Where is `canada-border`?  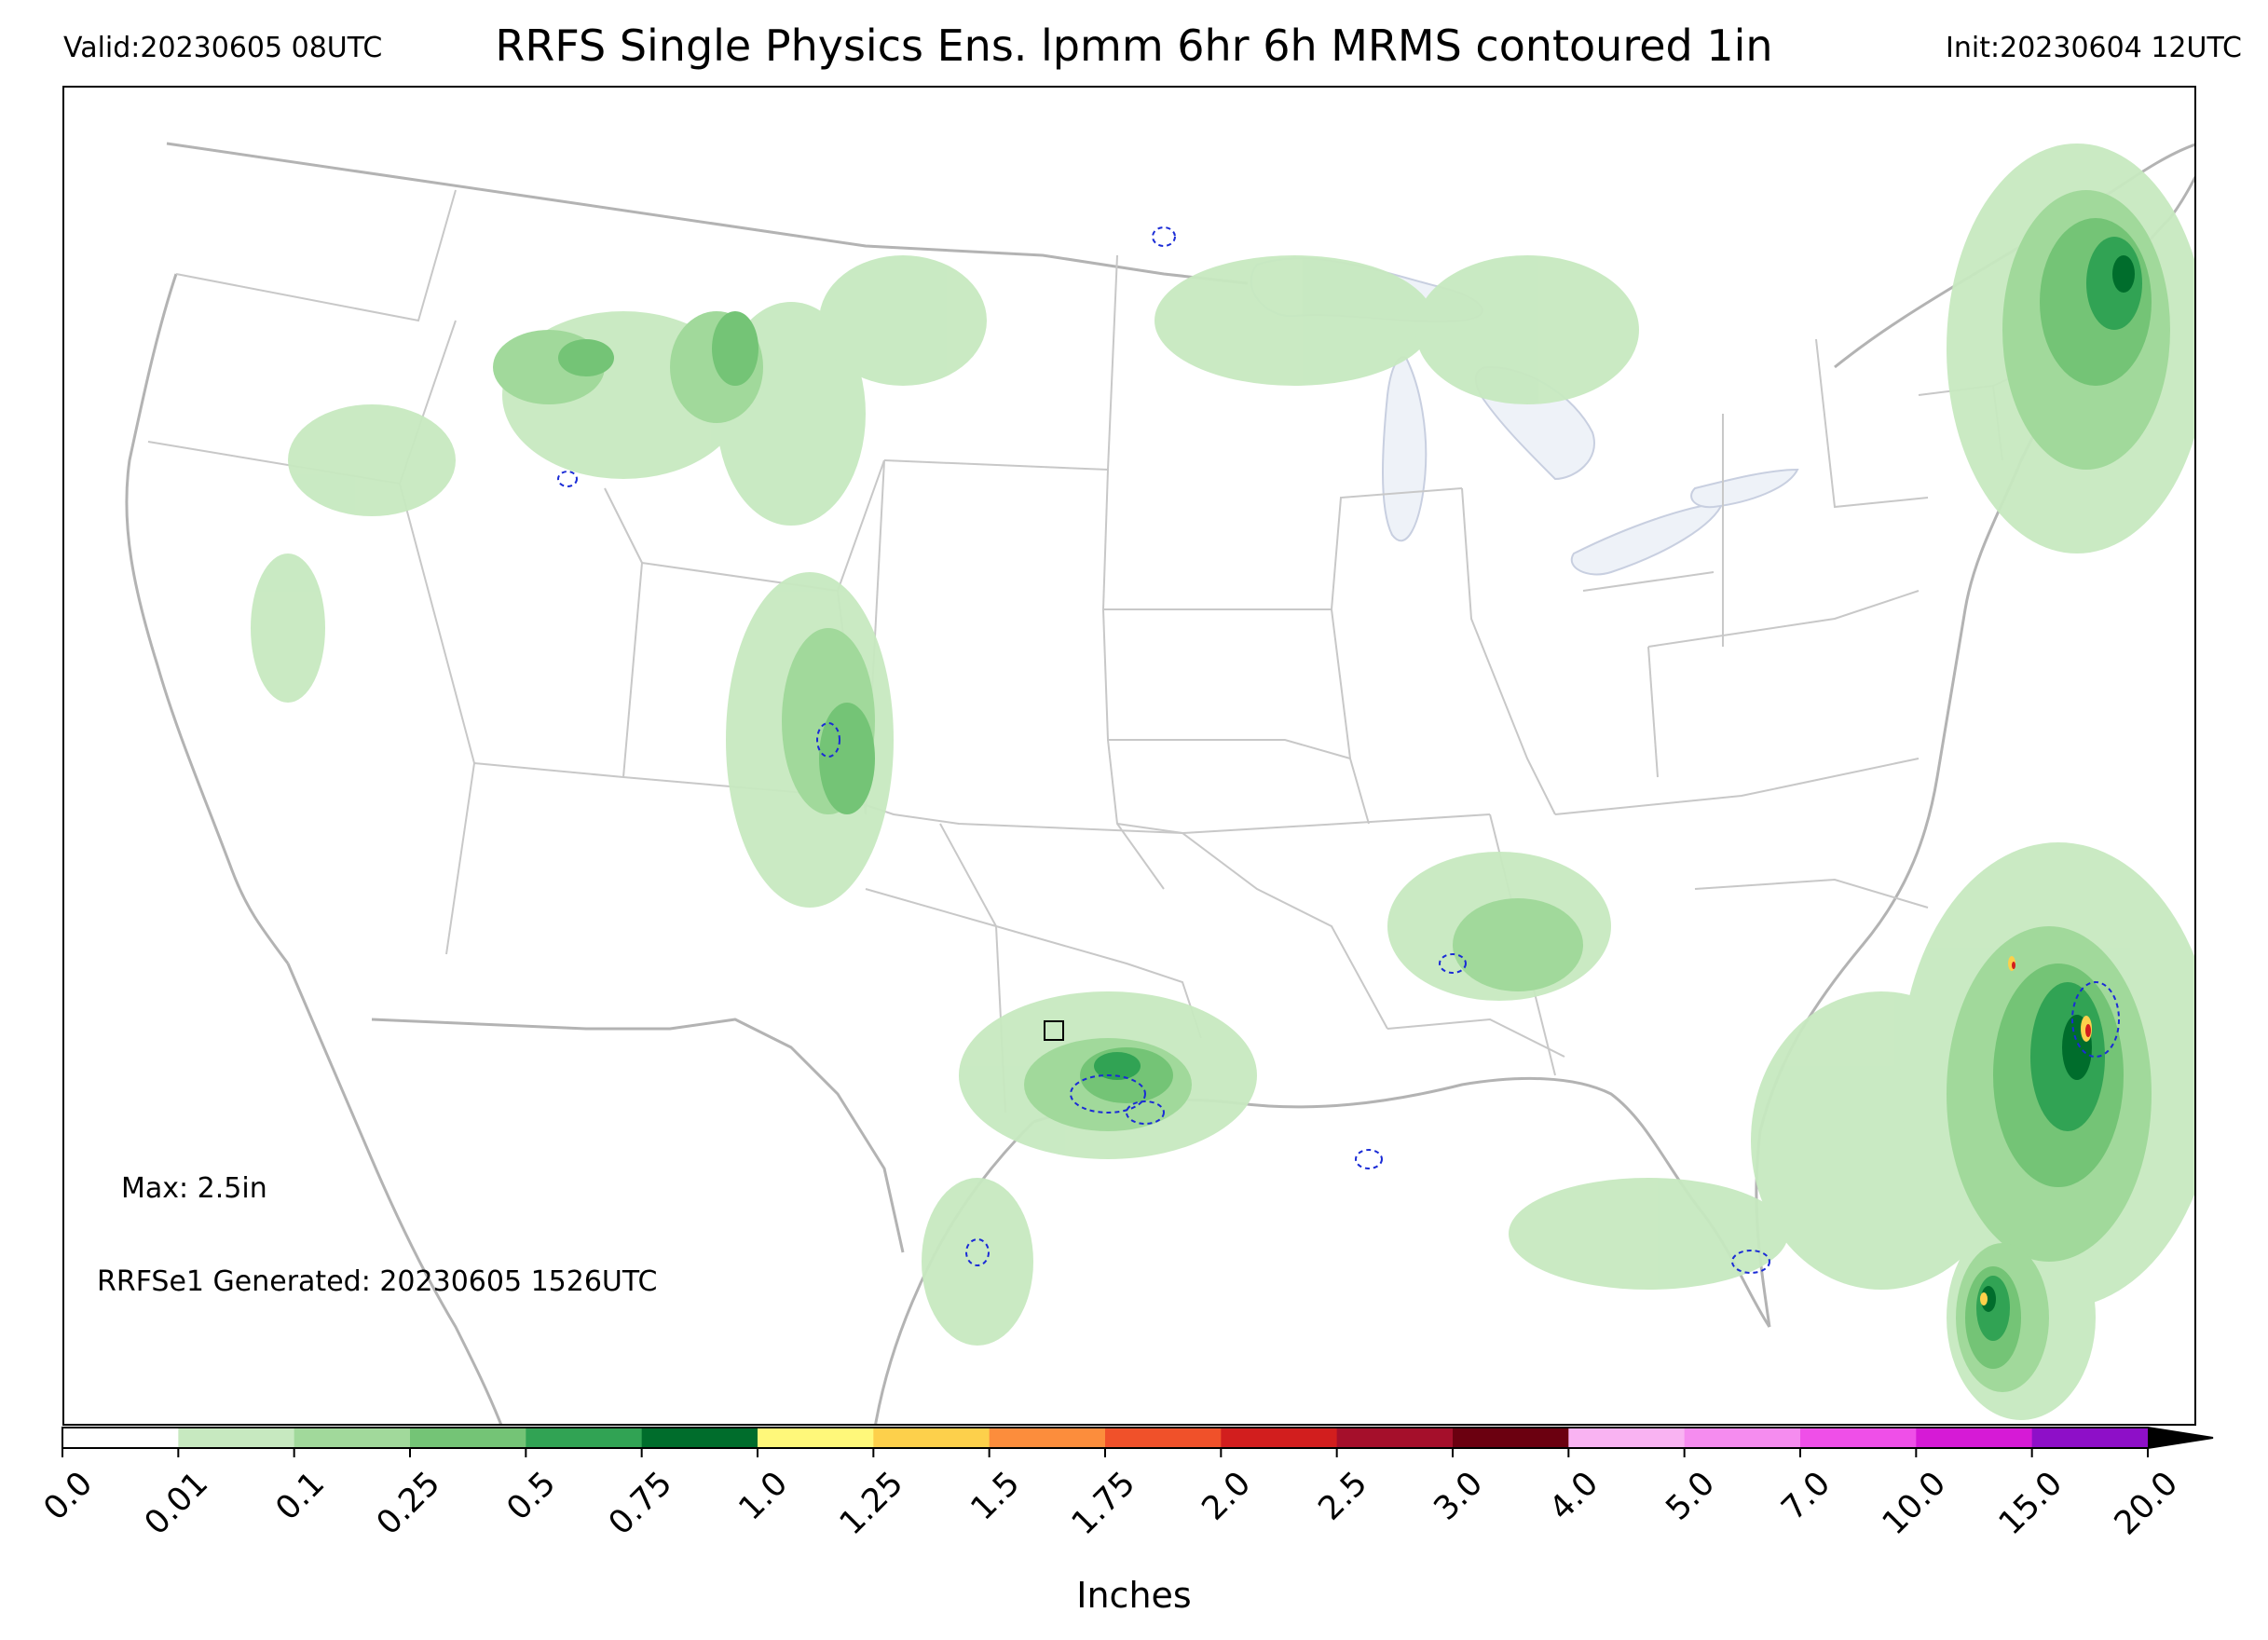 canada-border is located at coordinates (707, 213).